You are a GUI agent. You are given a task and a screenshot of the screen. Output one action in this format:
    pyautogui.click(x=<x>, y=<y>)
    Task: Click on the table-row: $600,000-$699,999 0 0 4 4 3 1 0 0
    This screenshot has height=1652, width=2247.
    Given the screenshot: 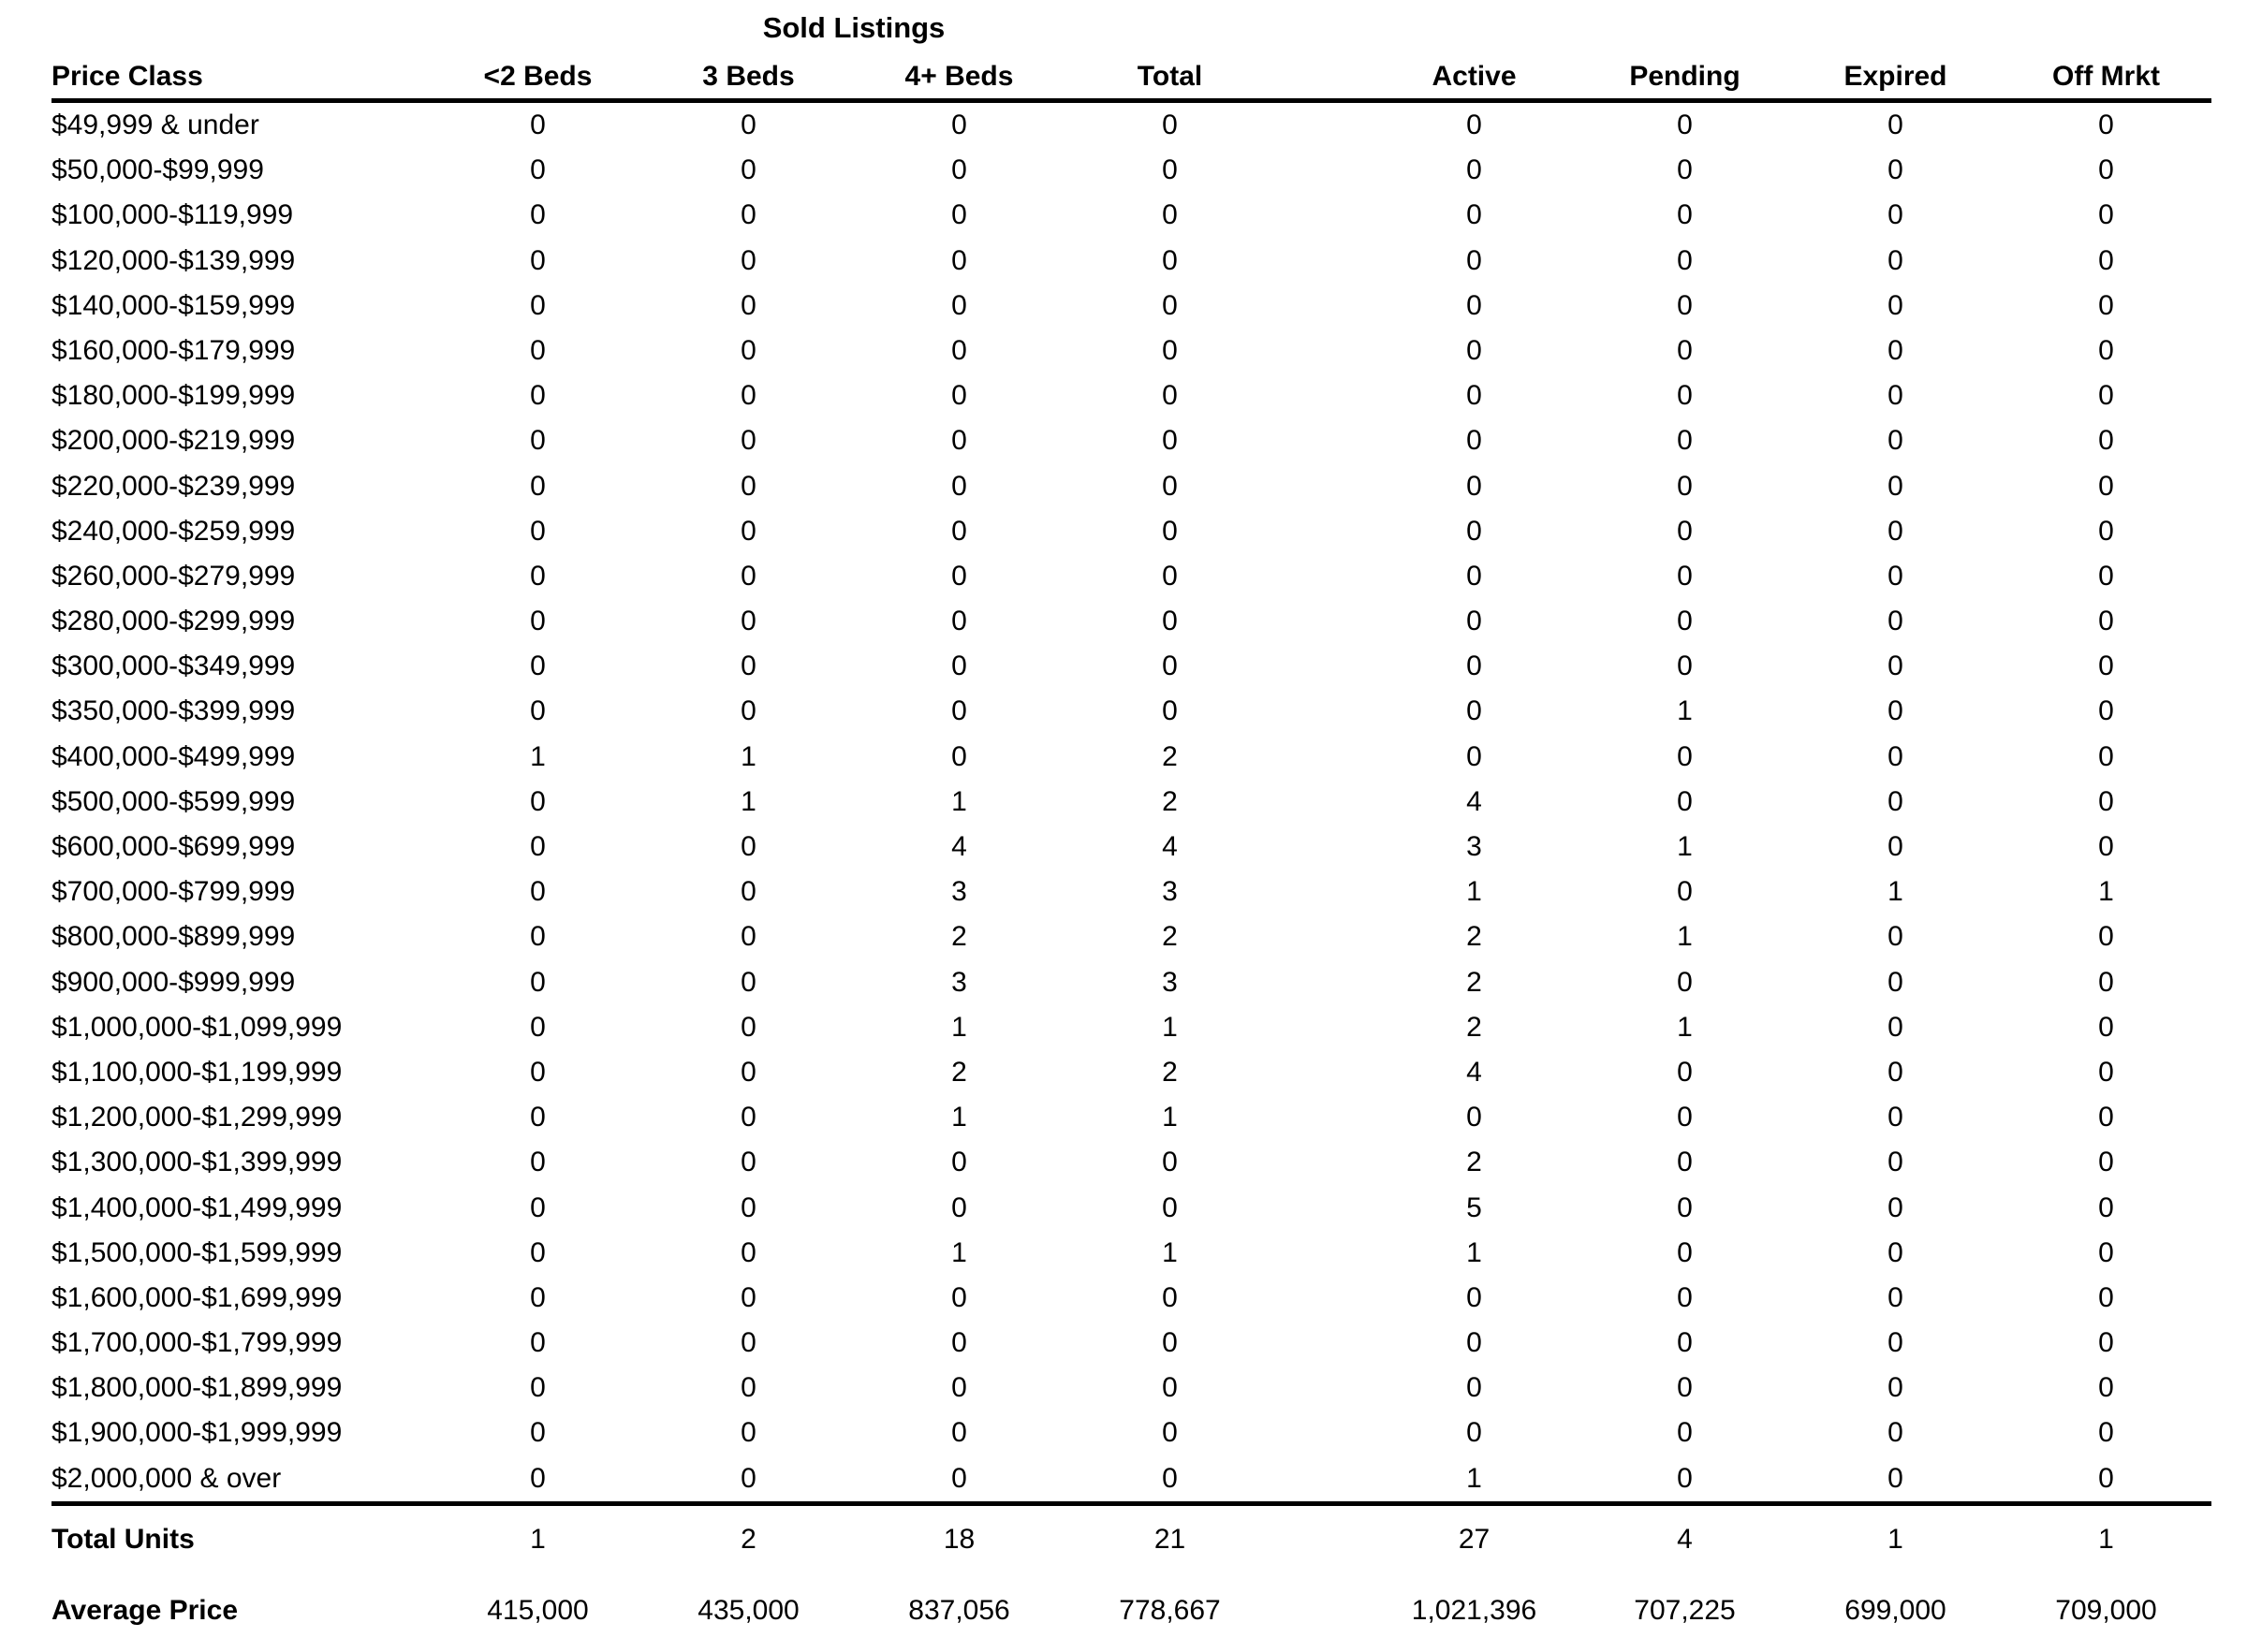 What is the action you would take?
    pyautogui.click(x=1131, y=848)
    